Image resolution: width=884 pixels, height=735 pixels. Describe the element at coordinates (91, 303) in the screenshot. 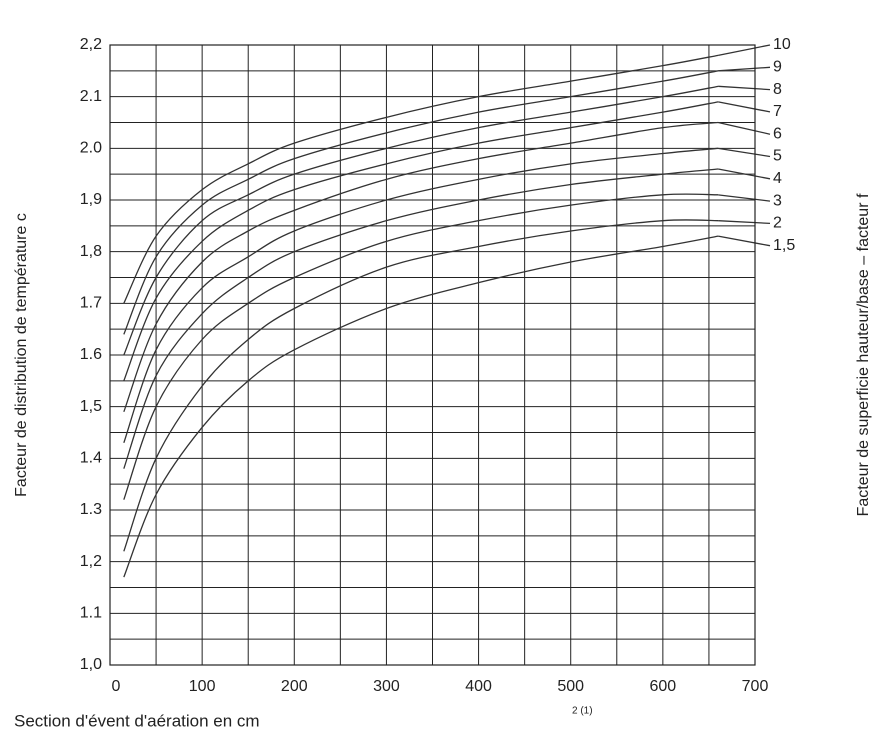

I see `y-tick-label: 1.7` at that location.